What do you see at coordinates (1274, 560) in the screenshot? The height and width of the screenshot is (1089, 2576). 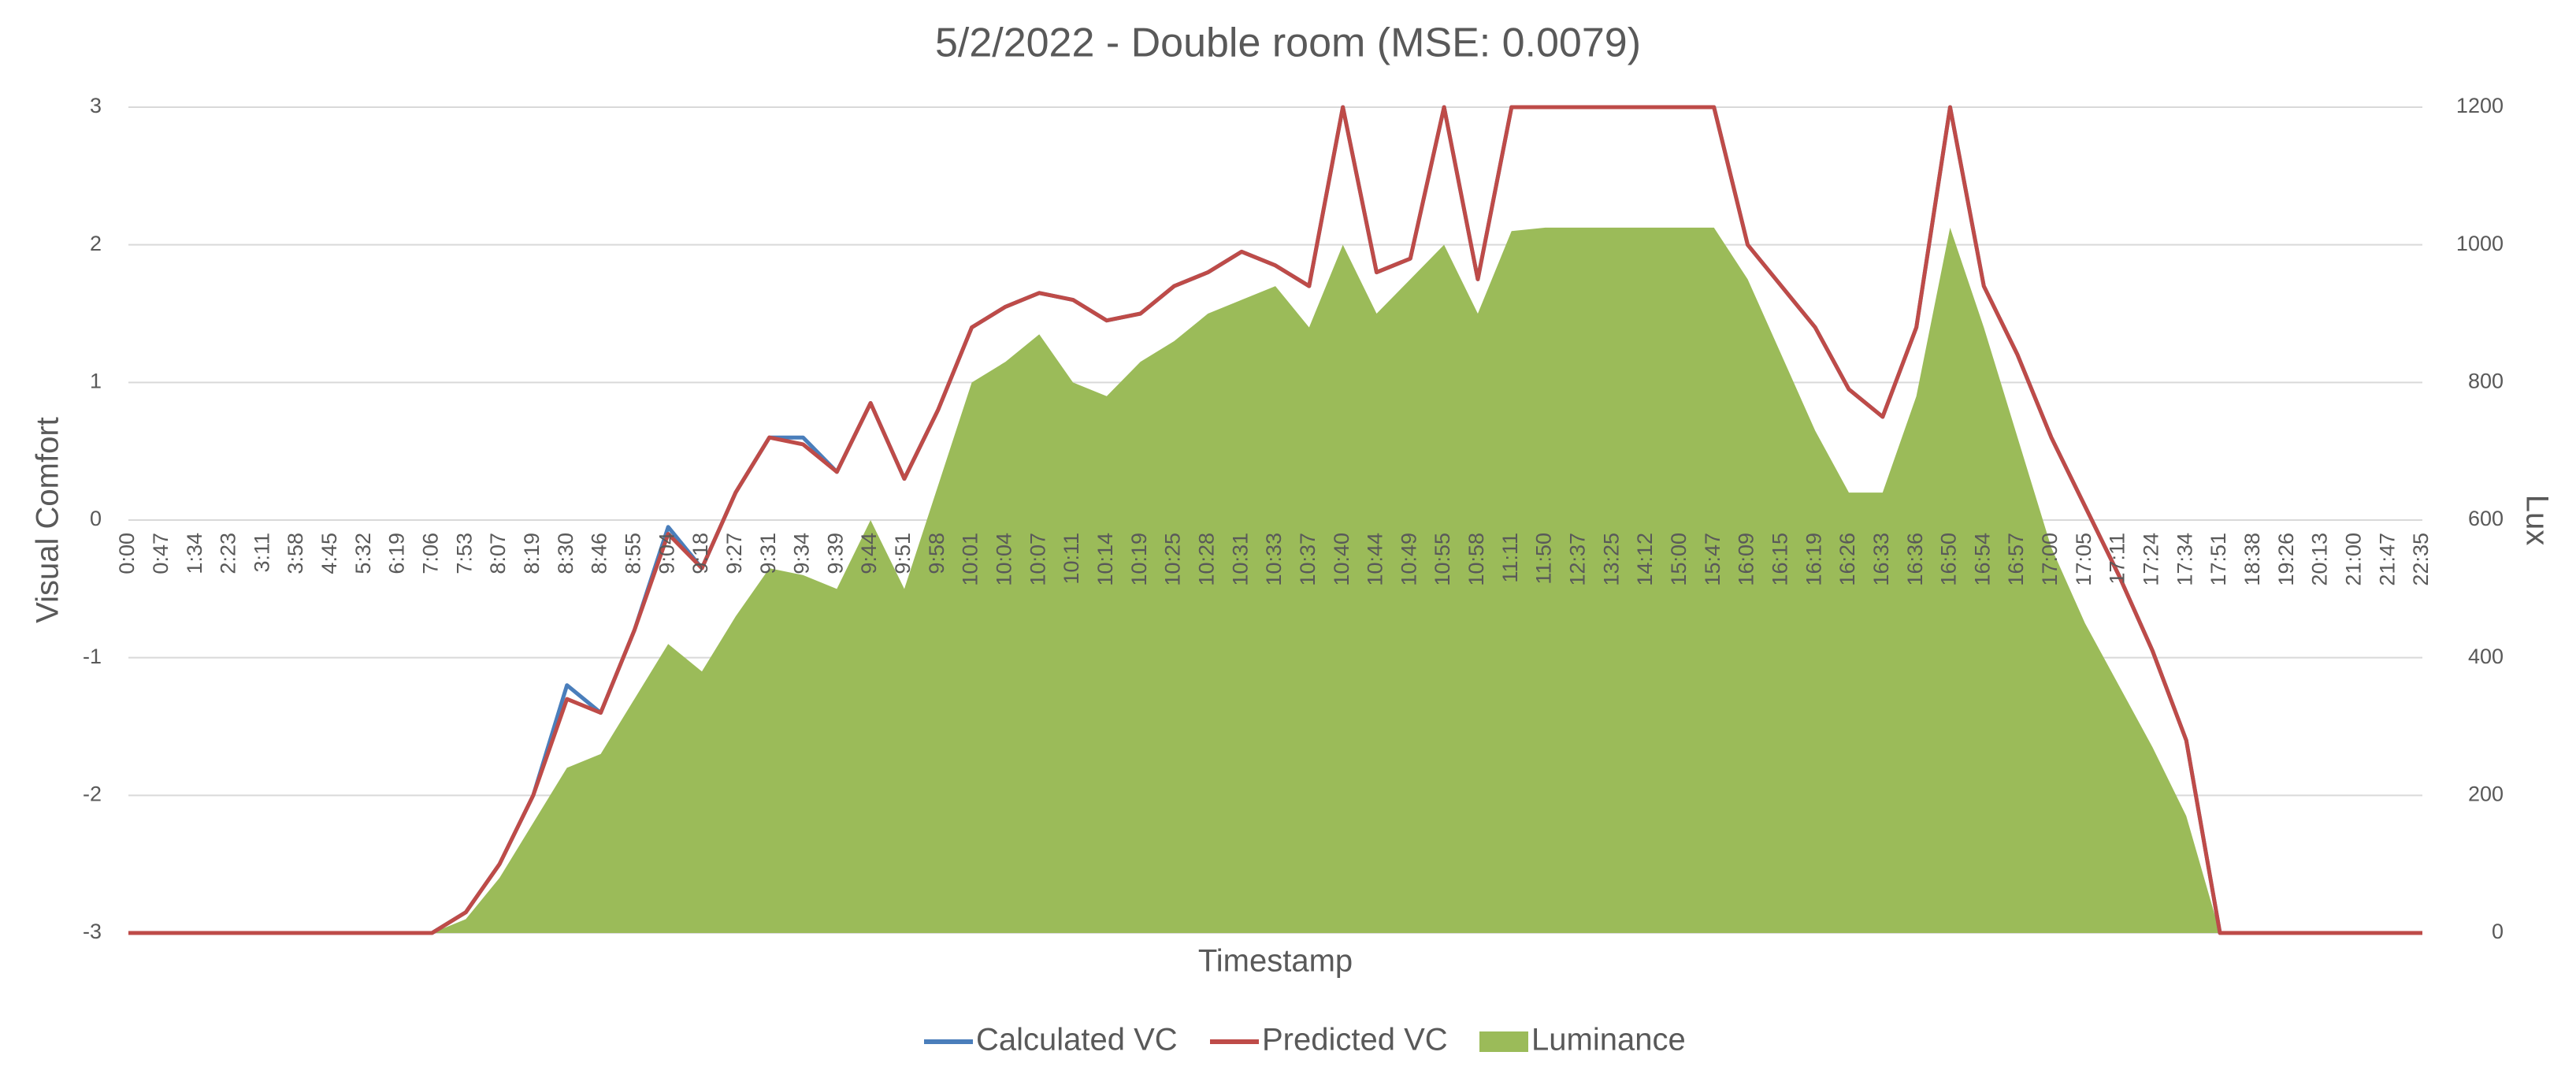 I see `x-tick-label: 10:33` at bounding box center [1274, 560].